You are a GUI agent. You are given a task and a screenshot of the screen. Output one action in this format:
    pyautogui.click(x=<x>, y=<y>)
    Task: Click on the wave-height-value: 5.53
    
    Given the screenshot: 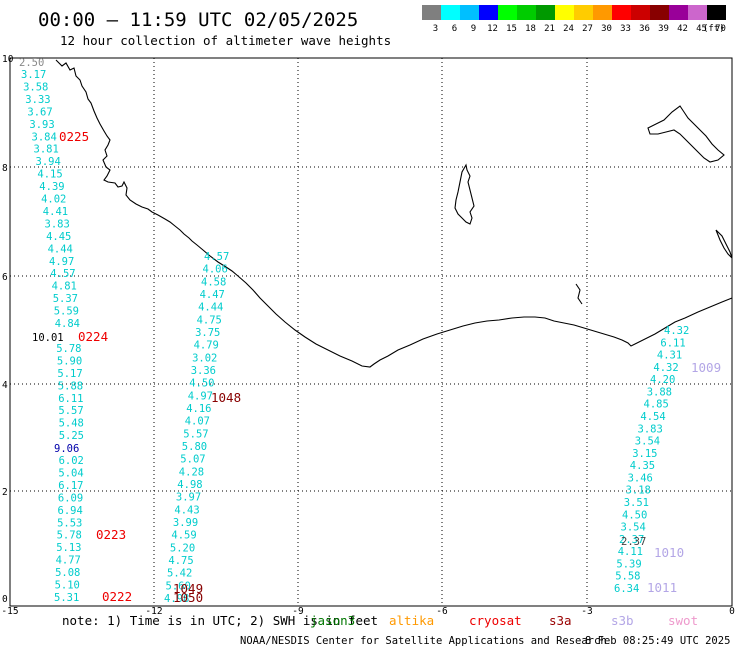 What is the action you would take?
    pyautogui.click(x=69, y=523)
    